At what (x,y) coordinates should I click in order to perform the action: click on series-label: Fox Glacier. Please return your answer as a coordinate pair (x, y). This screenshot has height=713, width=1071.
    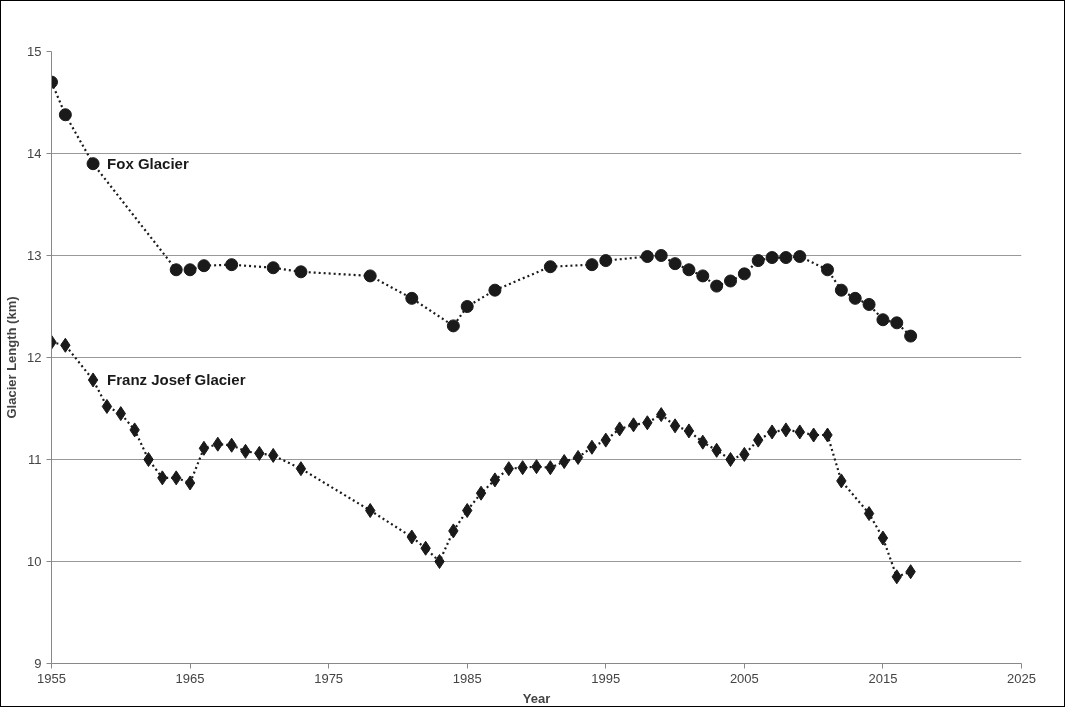
    Looking at the image, I should click on (148, 164).